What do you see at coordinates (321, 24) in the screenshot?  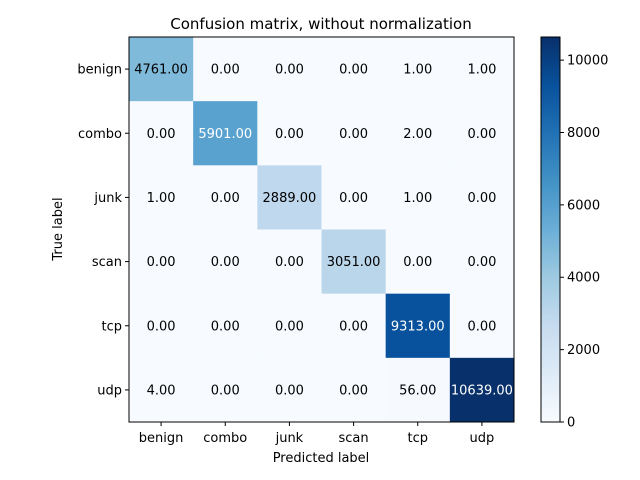 I see `chart-title: Confusion matrix, without normalization` at bounding box center [321, 24].